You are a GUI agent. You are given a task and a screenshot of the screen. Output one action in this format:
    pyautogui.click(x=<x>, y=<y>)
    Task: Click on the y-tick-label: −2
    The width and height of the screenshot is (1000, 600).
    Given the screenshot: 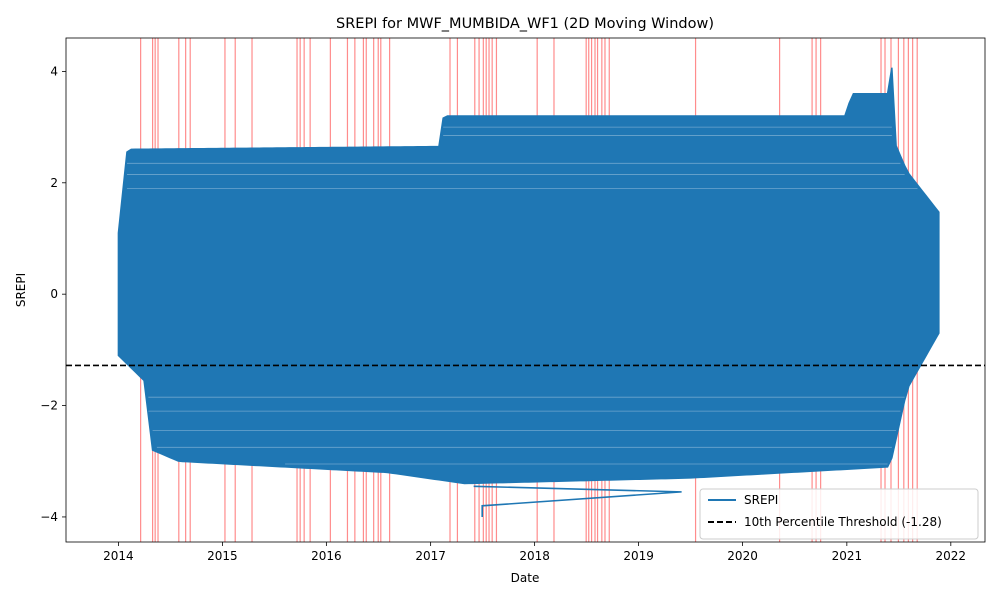 What is the action you would take?
    pyautogui.click(x=49, y=406)
    